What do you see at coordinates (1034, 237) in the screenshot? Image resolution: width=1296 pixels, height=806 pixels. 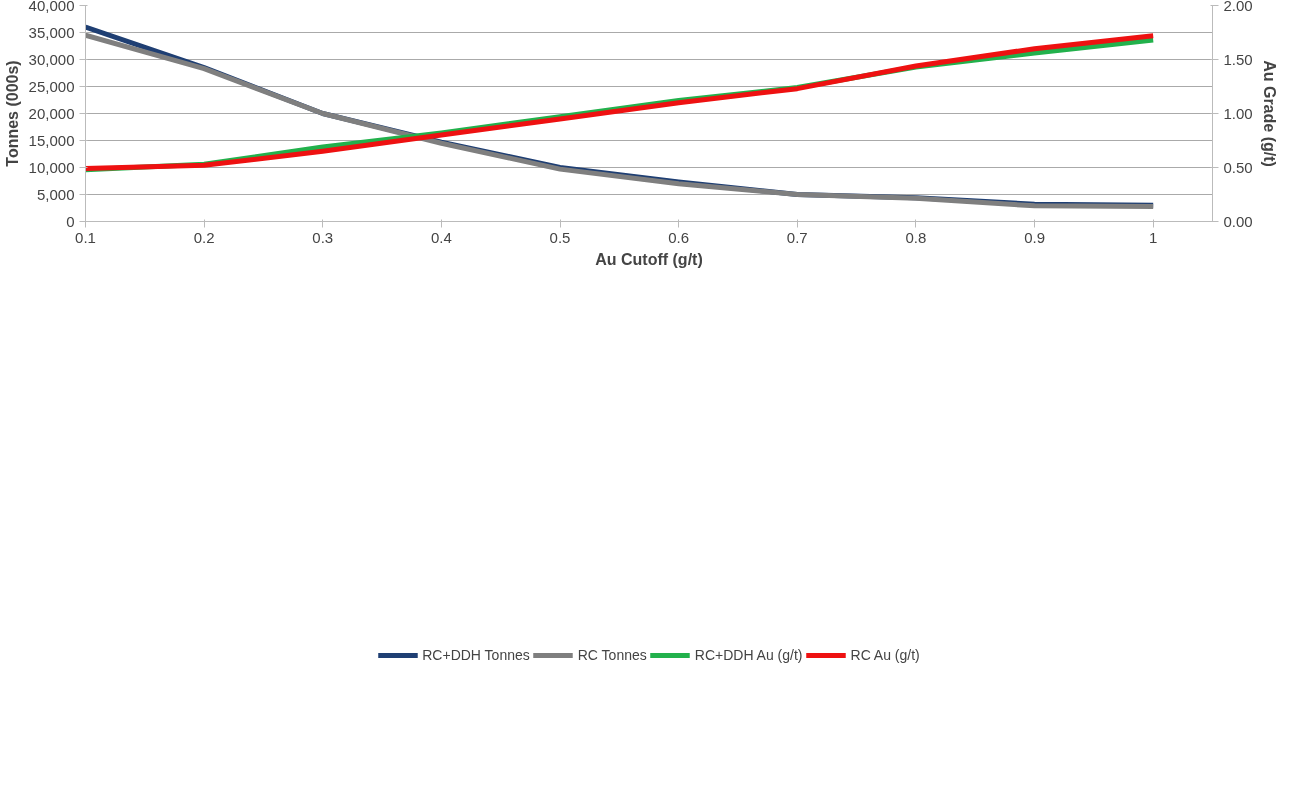 I see `x-tick-label: 0.9` at bounding box center [1034, 237].